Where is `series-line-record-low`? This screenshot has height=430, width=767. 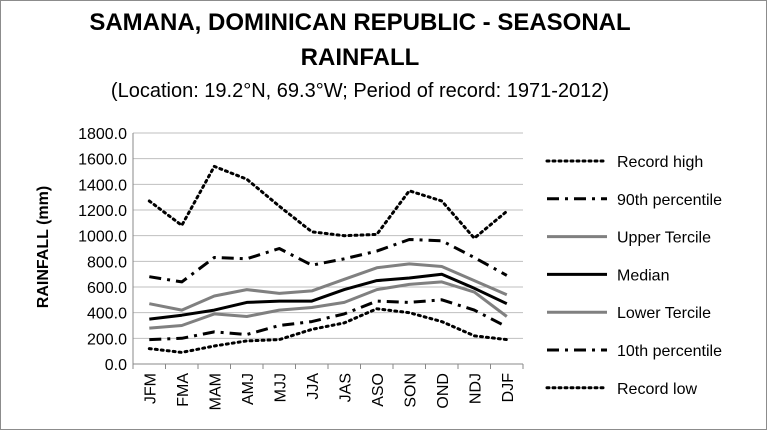 series-line-record-low is located at coordinates (328, 330).